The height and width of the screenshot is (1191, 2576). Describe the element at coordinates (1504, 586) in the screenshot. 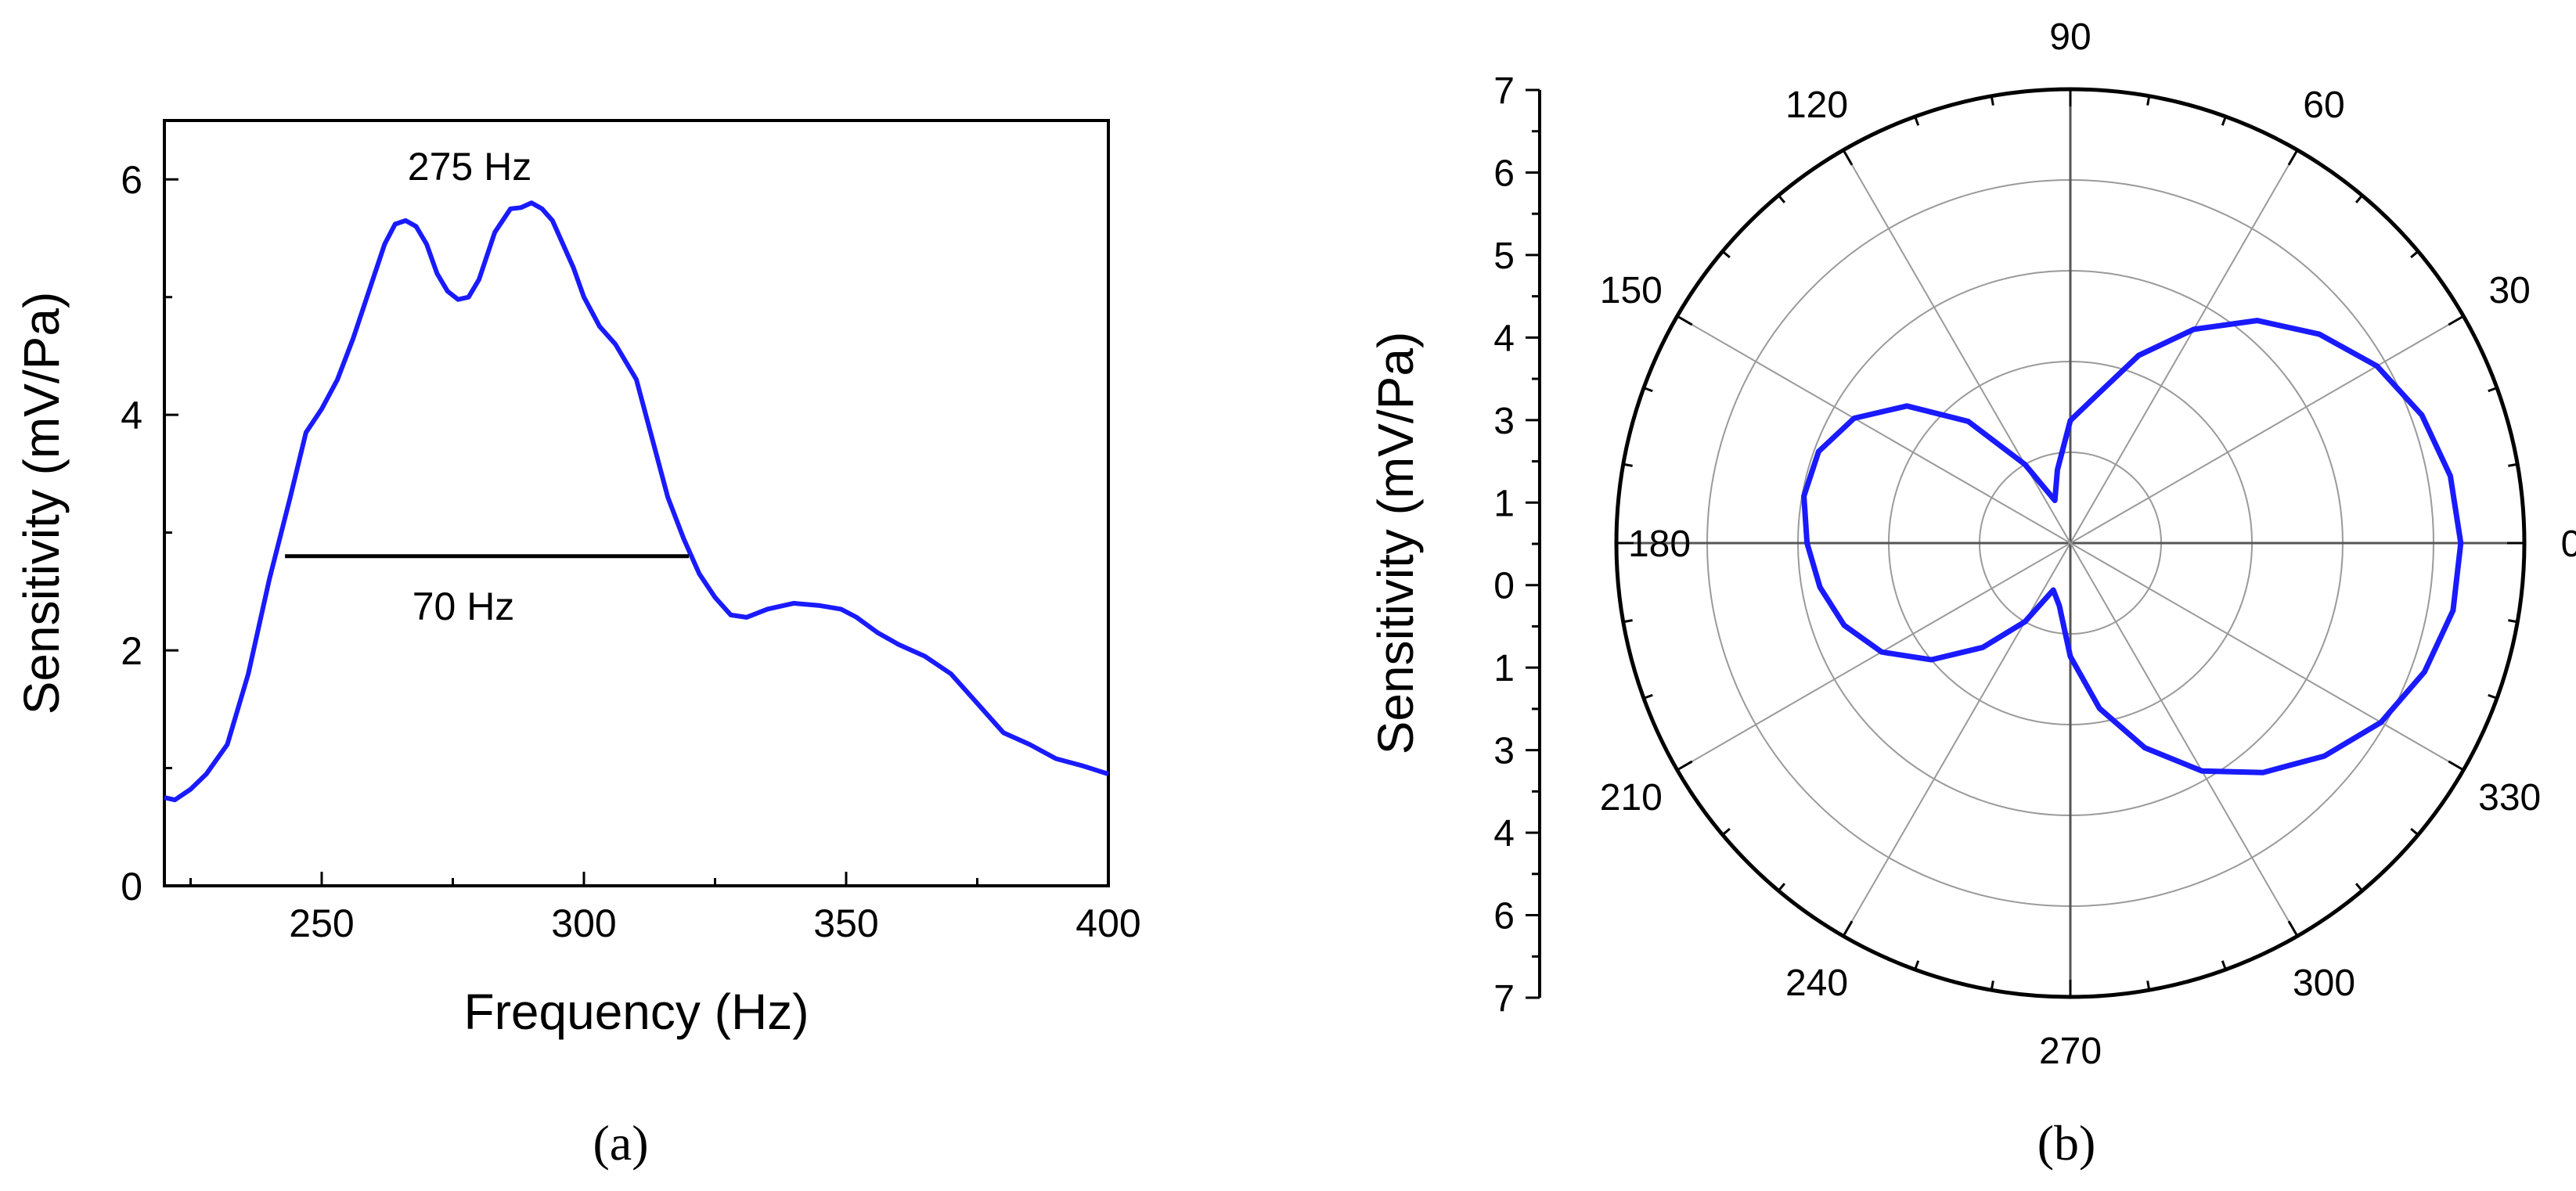

I see `radial-axis-tick-label: 0` at that location.